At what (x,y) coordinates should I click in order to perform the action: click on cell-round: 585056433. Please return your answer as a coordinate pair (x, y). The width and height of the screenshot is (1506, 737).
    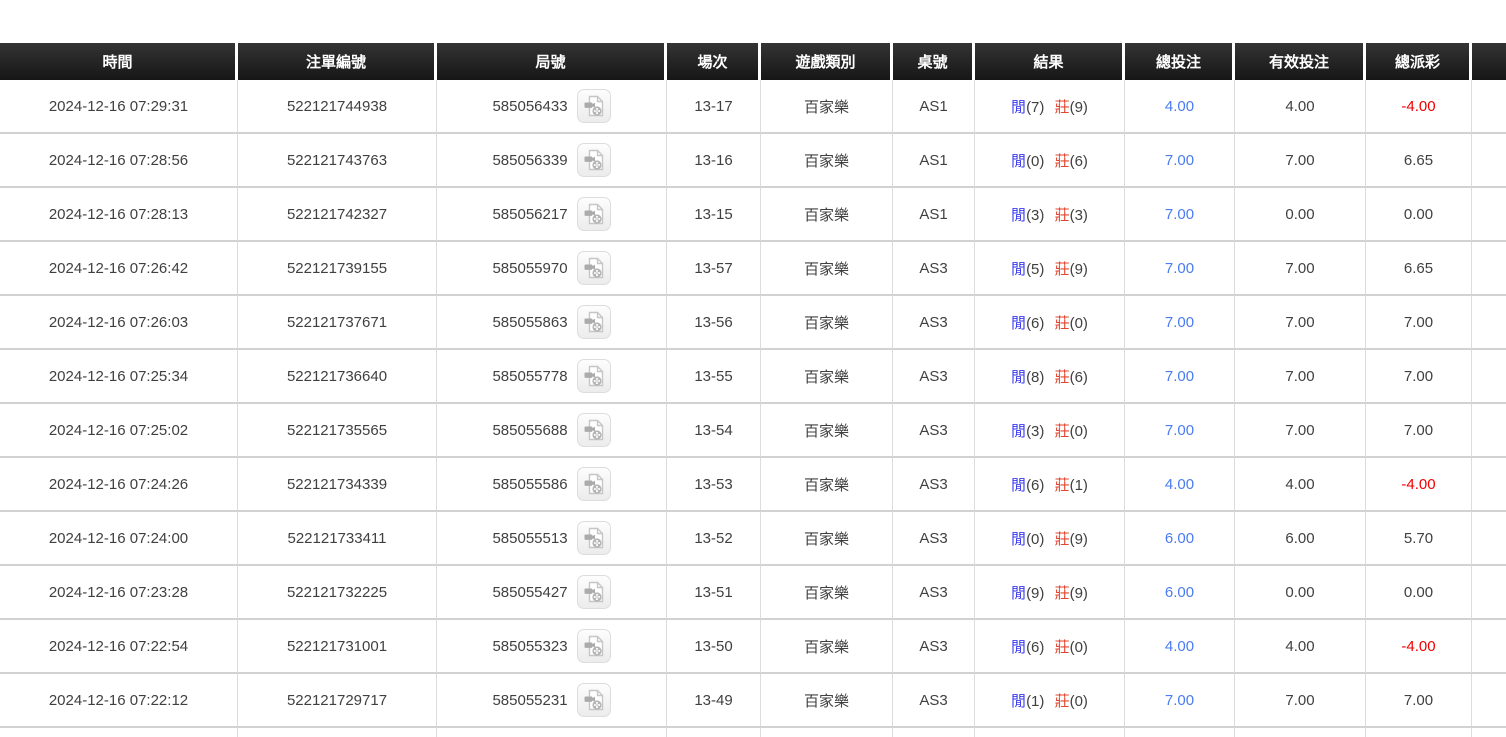
    Looking at the image, I should click on (552, 107).